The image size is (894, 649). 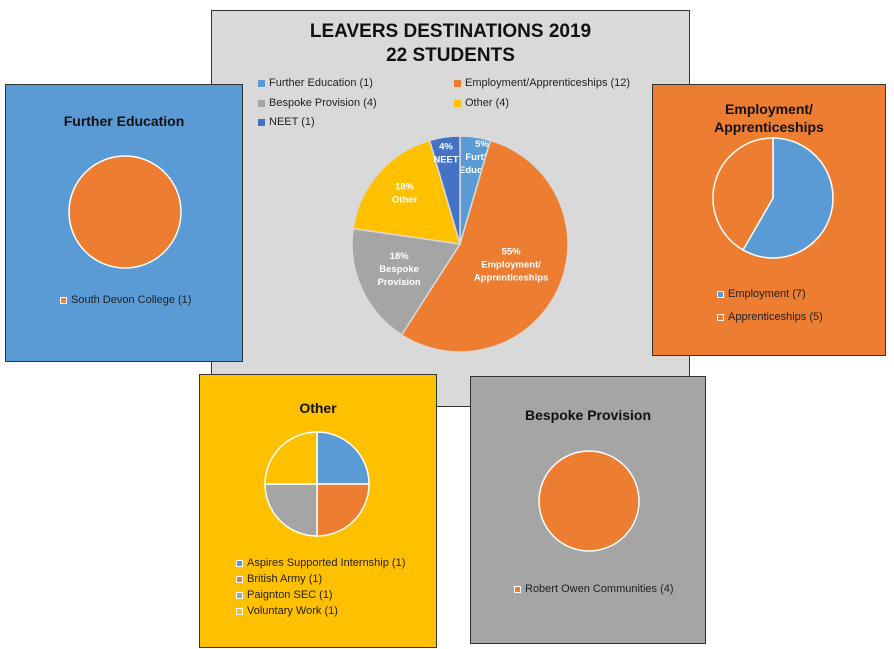 I want to click on legend-item-south-devon: South Devon College (1), so click(x=125, y=300).